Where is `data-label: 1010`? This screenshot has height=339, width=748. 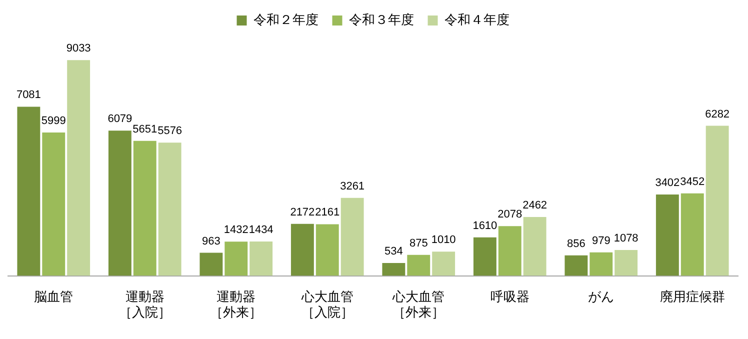
data-label: 1010 is located at coordinates (443, 240).